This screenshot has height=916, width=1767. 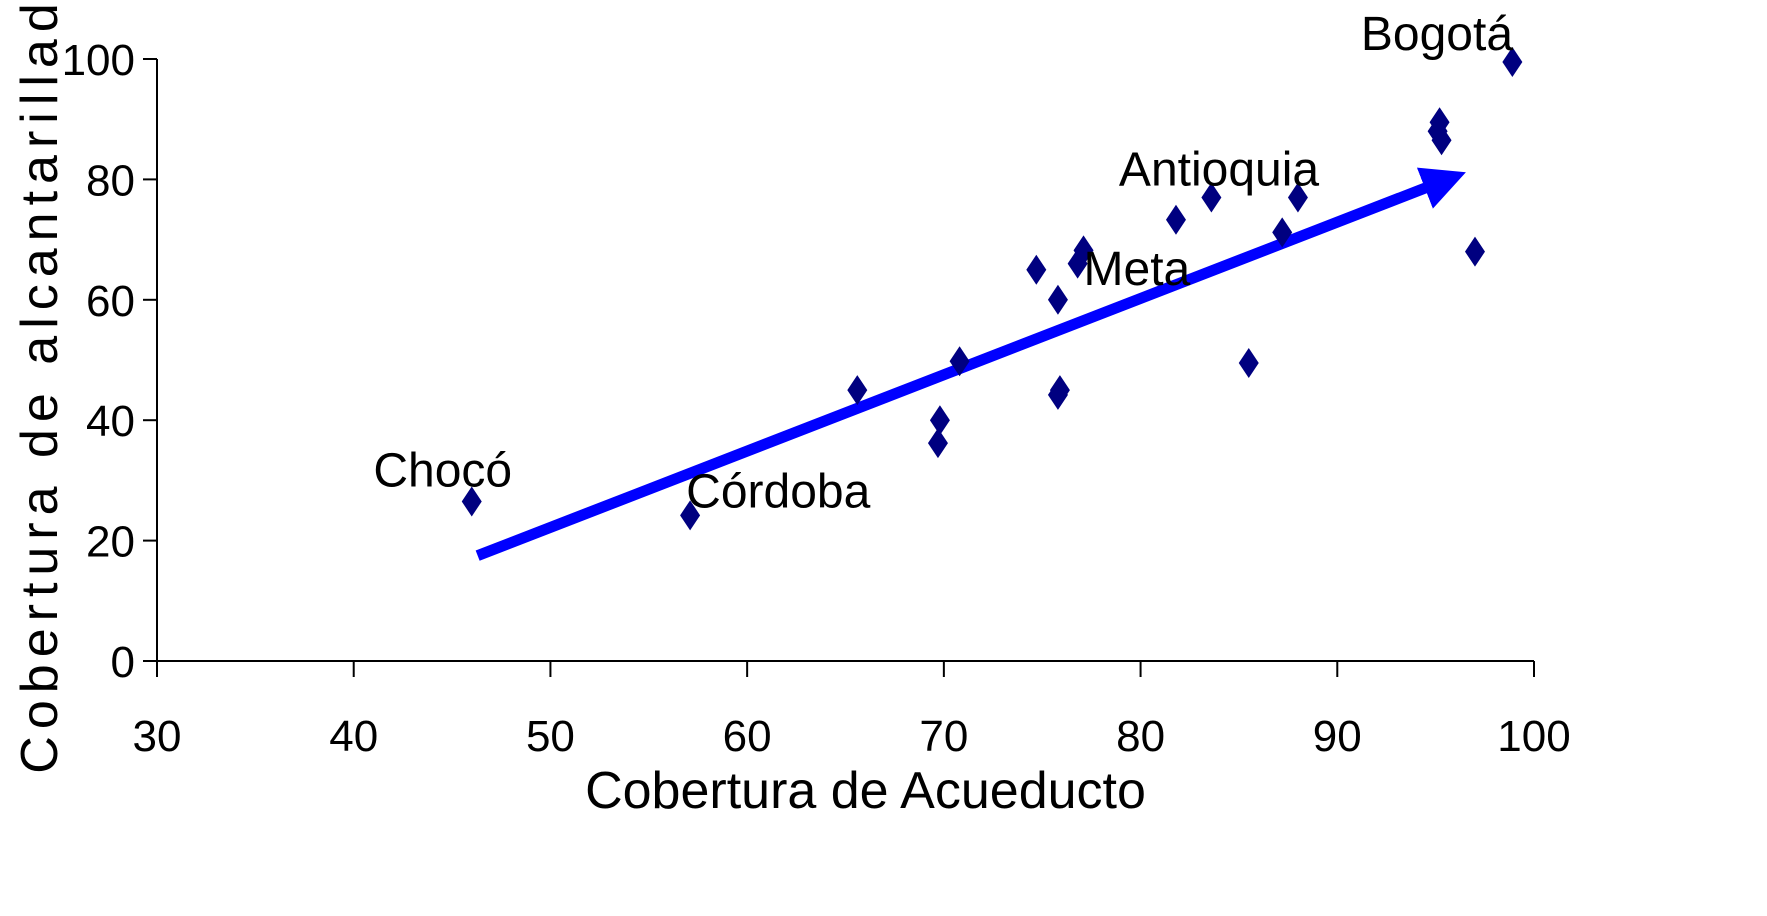 I want to click on x-axis-title: Cobertura de Acueducto, so click(x=865, y=791).